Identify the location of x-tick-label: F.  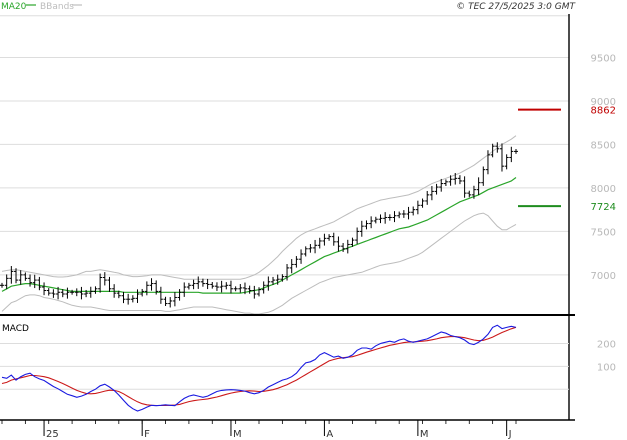
(147, 434).